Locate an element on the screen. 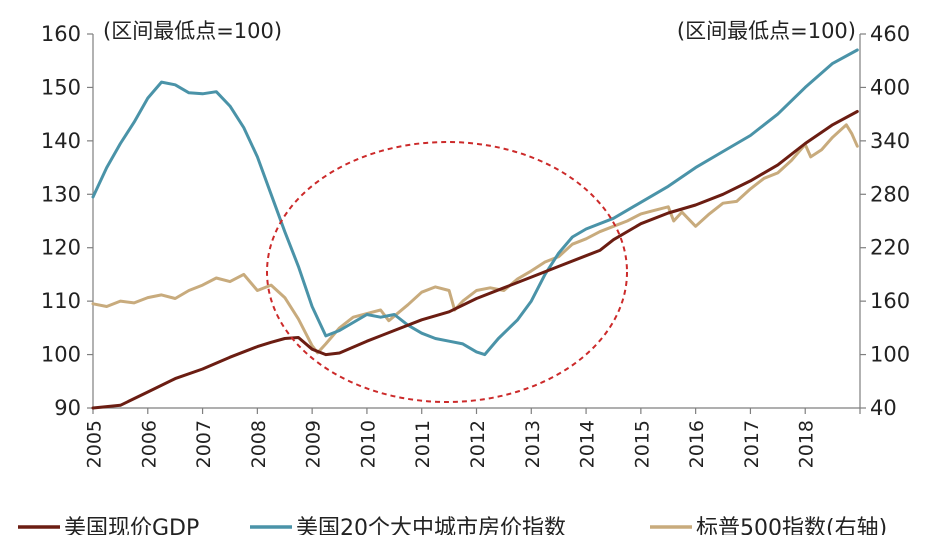  left-tick-label: 140 is located at coordinates (61, 141).